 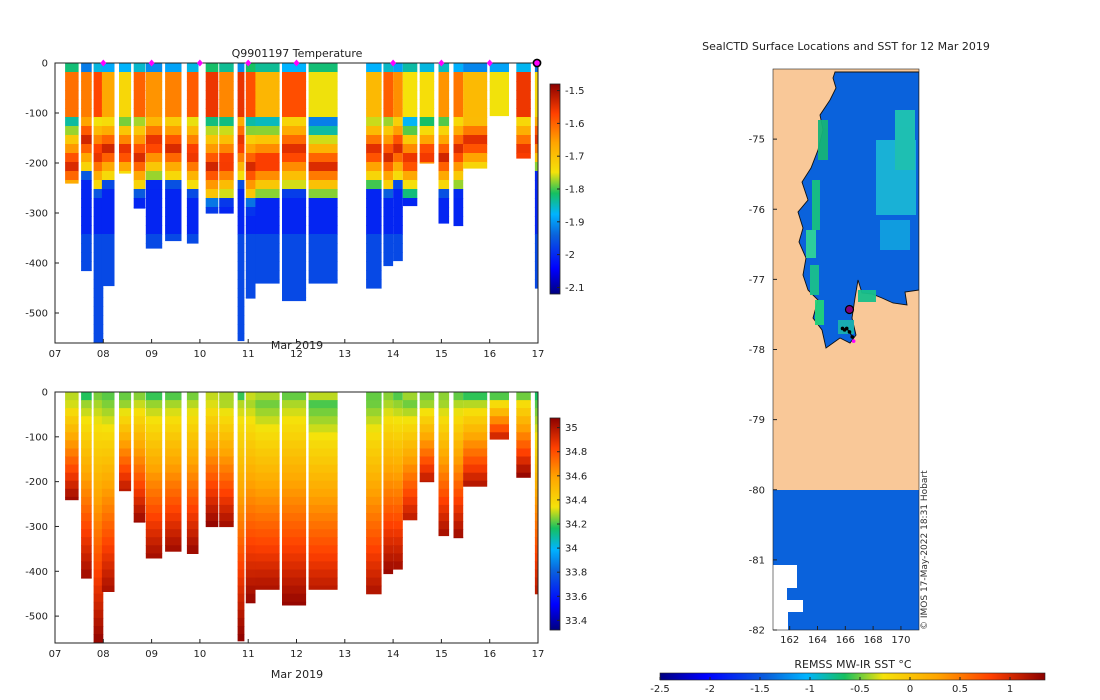 I want to click on colorbar-tick-label: -1.8, so click(x=575, y=190).